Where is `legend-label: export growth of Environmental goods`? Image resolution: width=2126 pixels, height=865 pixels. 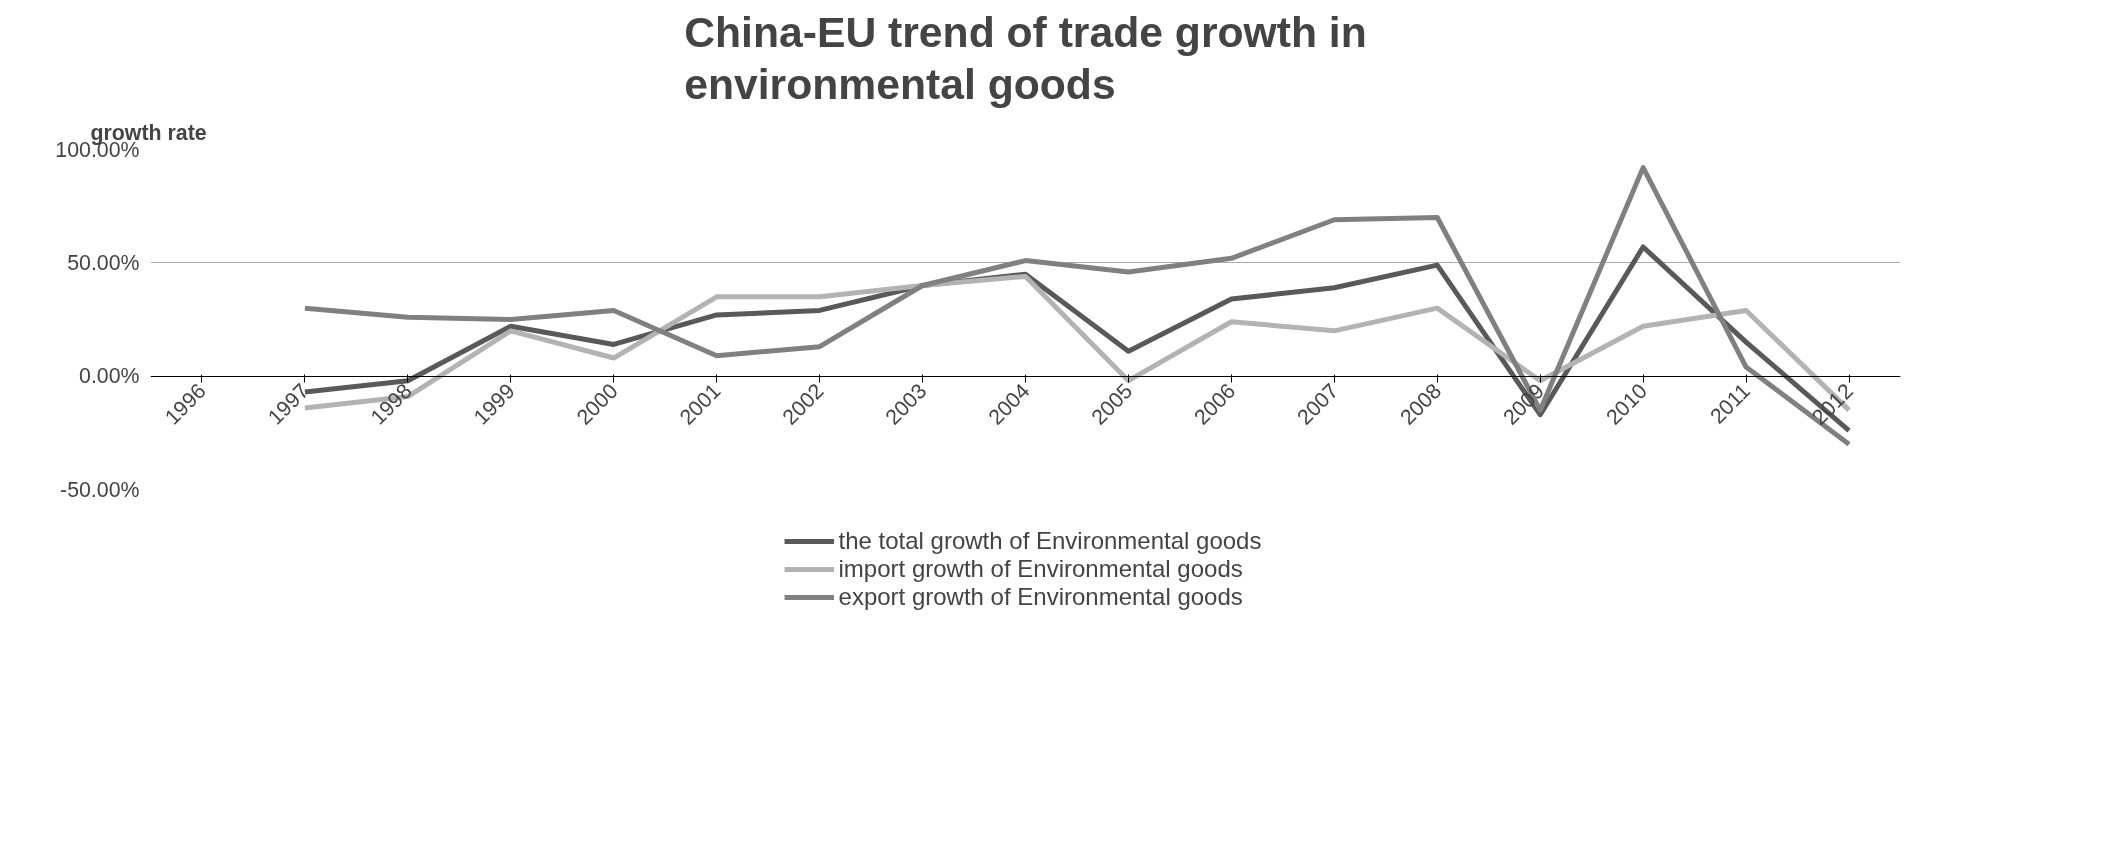
legend-label: export growth of Environmental goods is located at coordinates (1040, 597).